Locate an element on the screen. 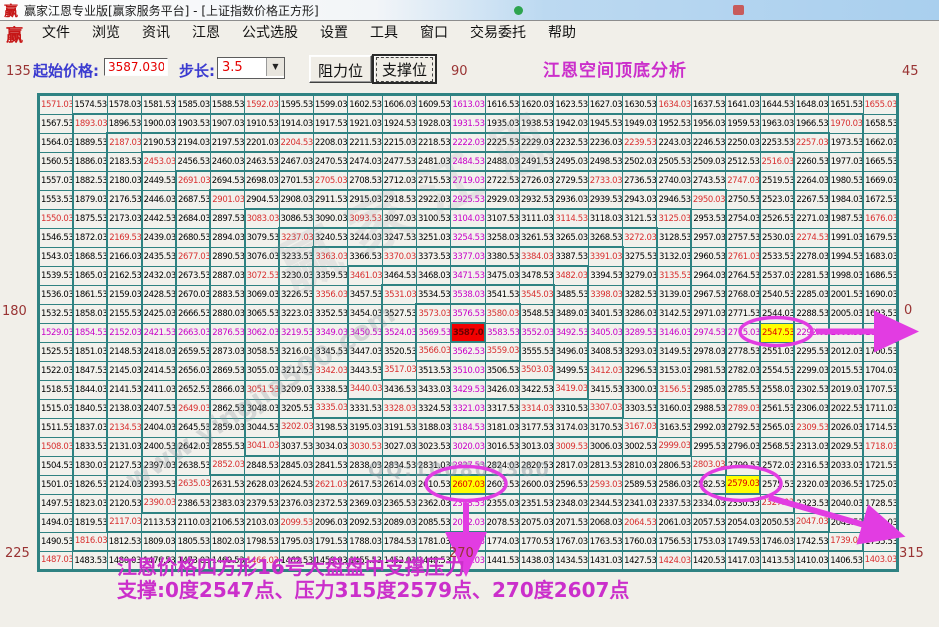 This screenshot has height=627, width=939. grid-cell: 1809.030 is located at coordinates (159, 541).